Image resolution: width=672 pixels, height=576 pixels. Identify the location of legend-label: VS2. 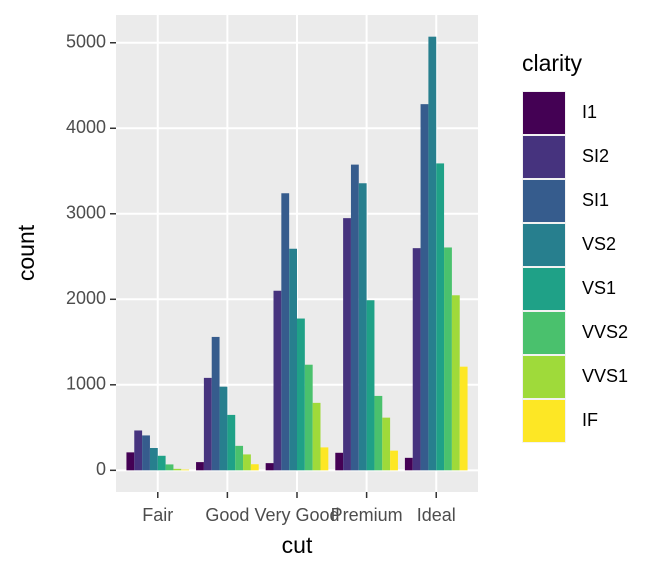
(599, 244).